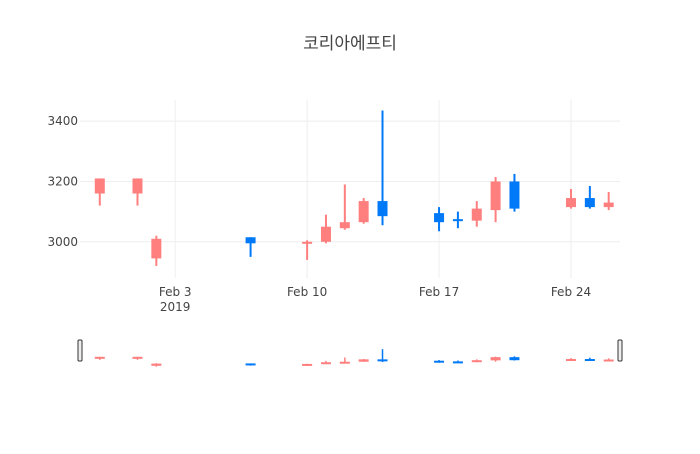  I want to click on y-tick-label: 3200, so click(62, 181).